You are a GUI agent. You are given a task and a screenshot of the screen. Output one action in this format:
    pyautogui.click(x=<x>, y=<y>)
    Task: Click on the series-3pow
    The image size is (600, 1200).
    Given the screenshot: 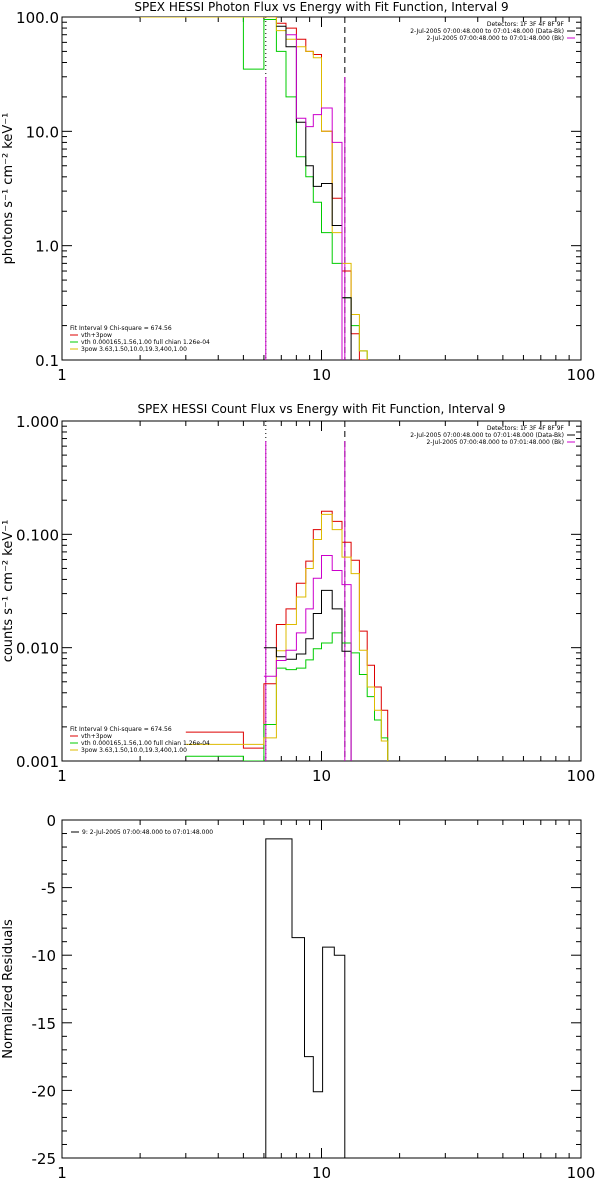 What is the action you would take?
    pyautogui.click(x=287, y=637)
    